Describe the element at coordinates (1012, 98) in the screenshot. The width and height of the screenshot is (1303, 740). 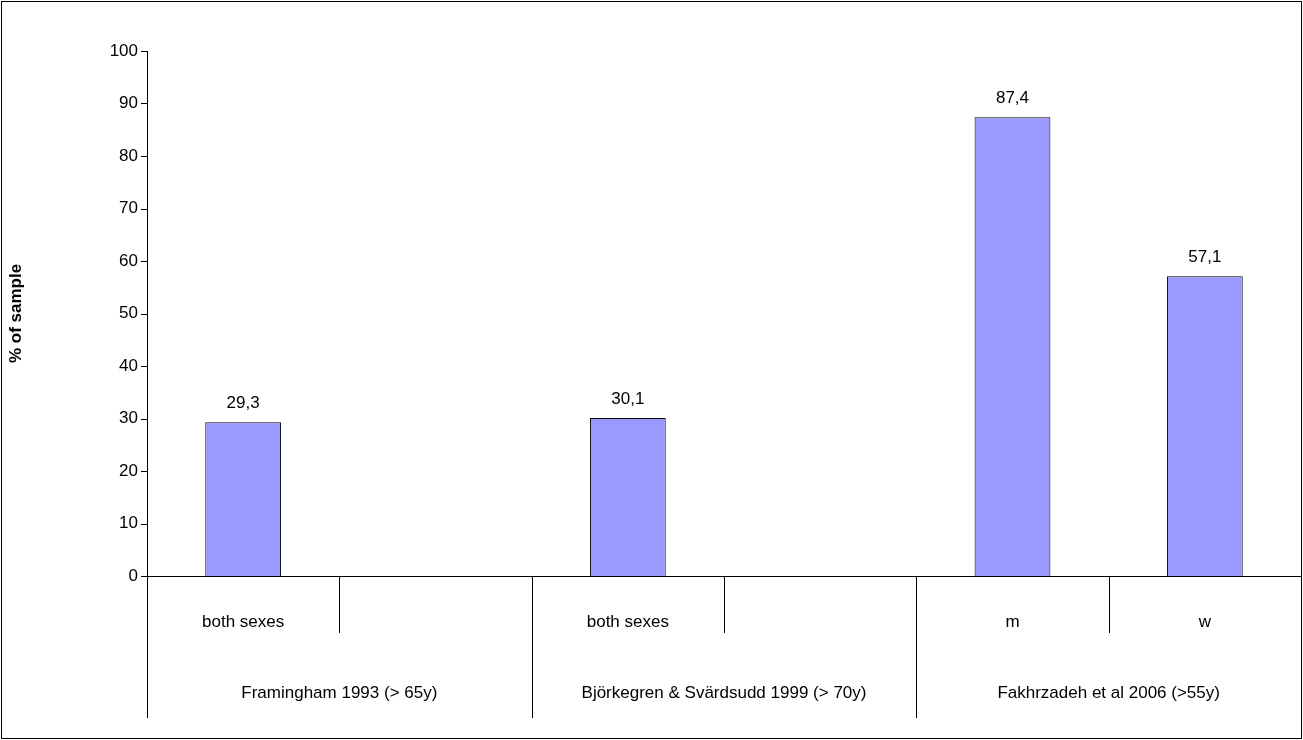
I see `data-label: 87,4` at that location.